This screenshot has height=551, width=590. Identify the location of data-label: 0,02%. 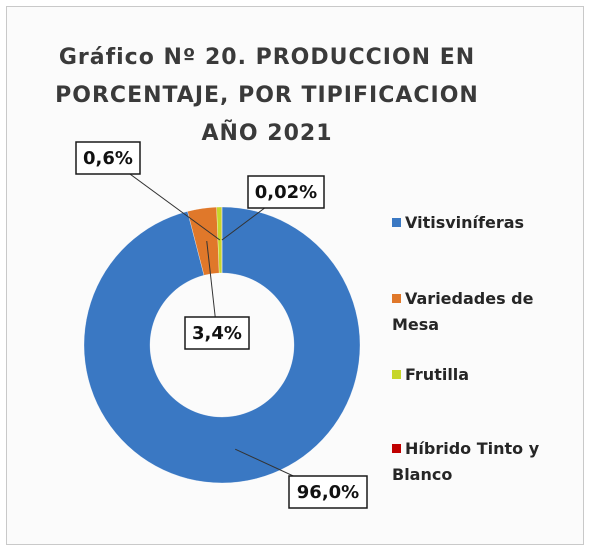
(286, 192).